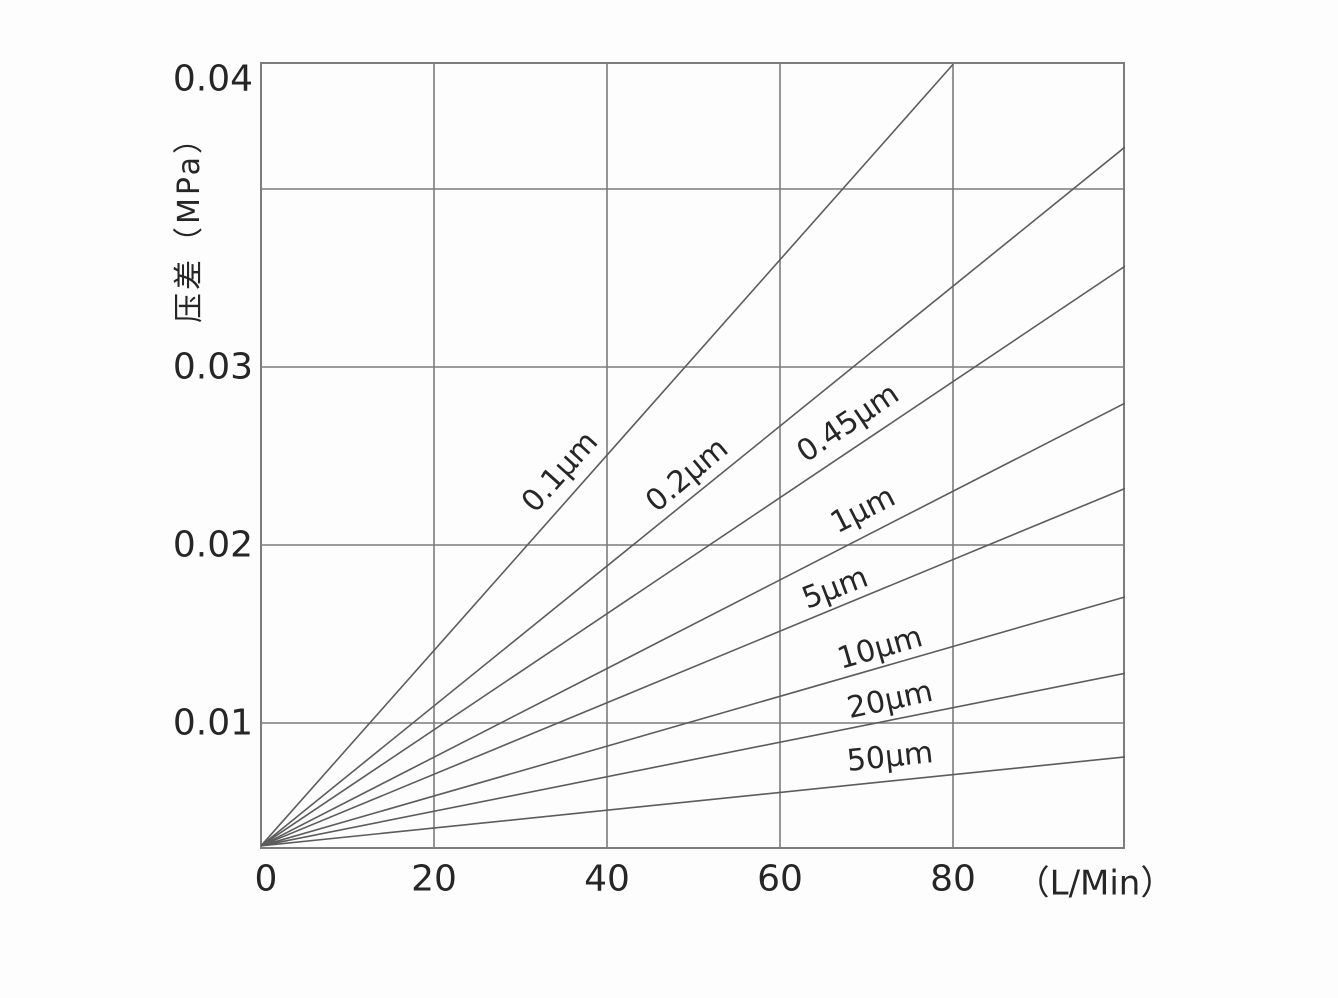 Image resolution: width=1338 pixels, height=998 pixels. I want to click on y-tick-label-0.02: 0.02, so click(213, 545).